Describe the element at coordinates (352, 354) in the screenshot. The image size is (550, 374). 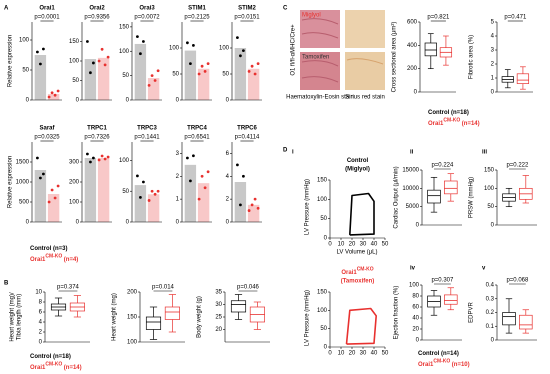
I see `x-tick-label: 20` at that location.